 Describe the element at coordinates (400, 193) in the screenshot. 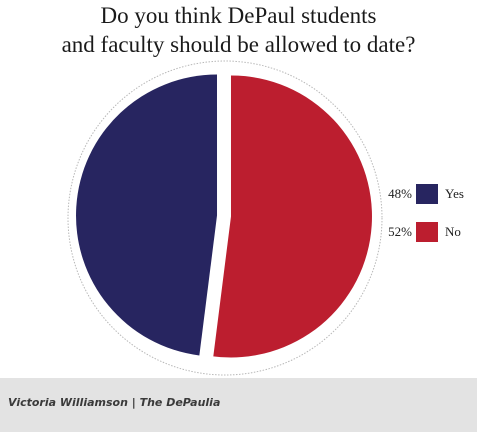

I see `legend-value-yes: 48%` at that location.